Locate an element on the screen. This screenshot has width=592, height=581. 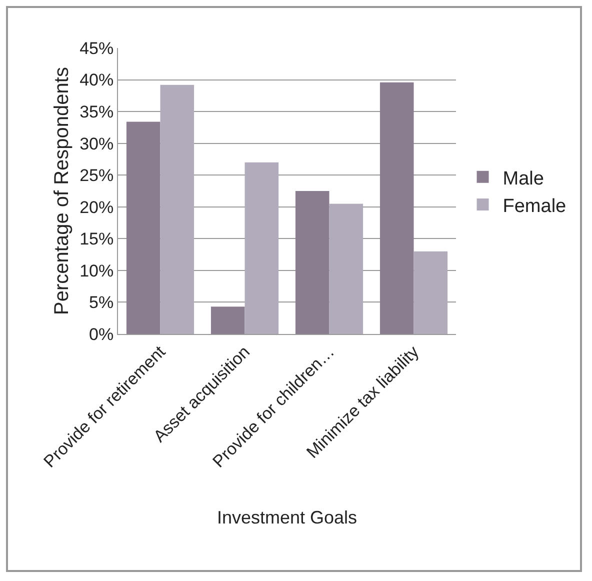
legend-label: Female is located at coordinates (534, 206).